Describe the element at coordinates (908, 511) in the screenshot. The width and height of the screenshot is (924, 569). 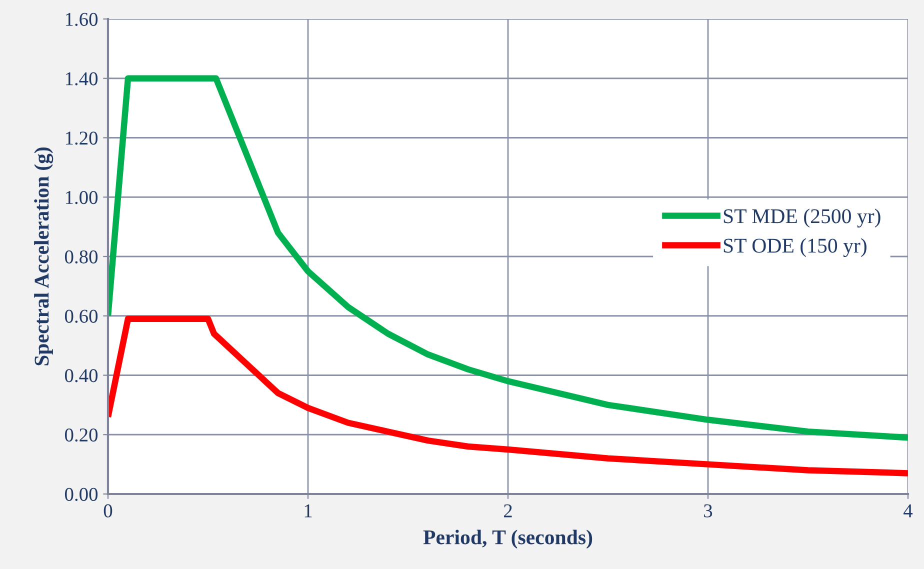
I see `x-tick-label: 4` at that location.